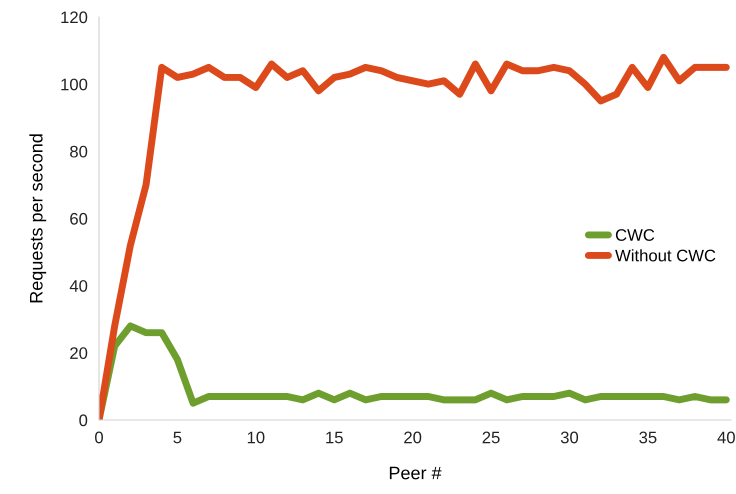  I want to click on x-tick-label: 20, so click(413, 438).